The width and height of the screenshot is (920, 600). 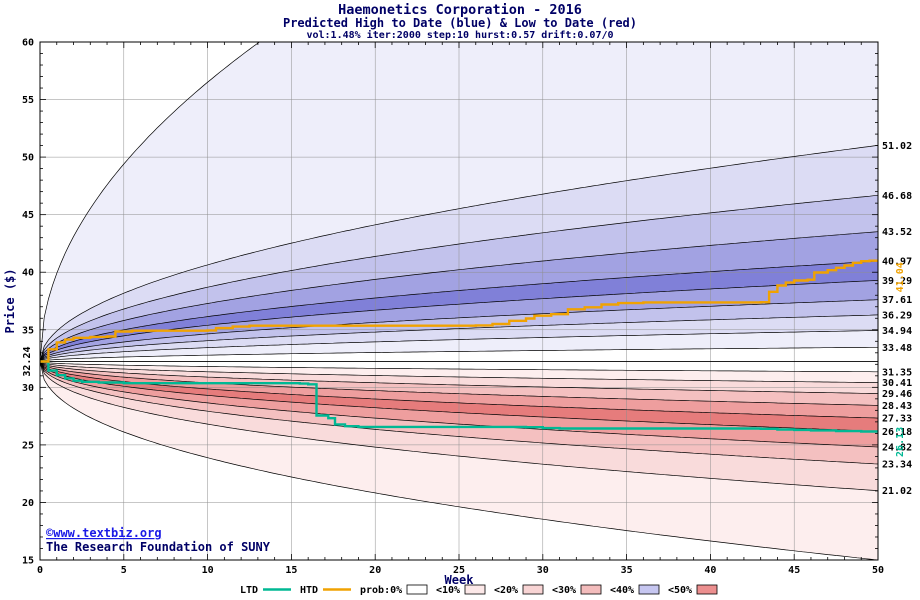 I want to click on price-boundary-label: 21.02, so click(x=897, y=491).